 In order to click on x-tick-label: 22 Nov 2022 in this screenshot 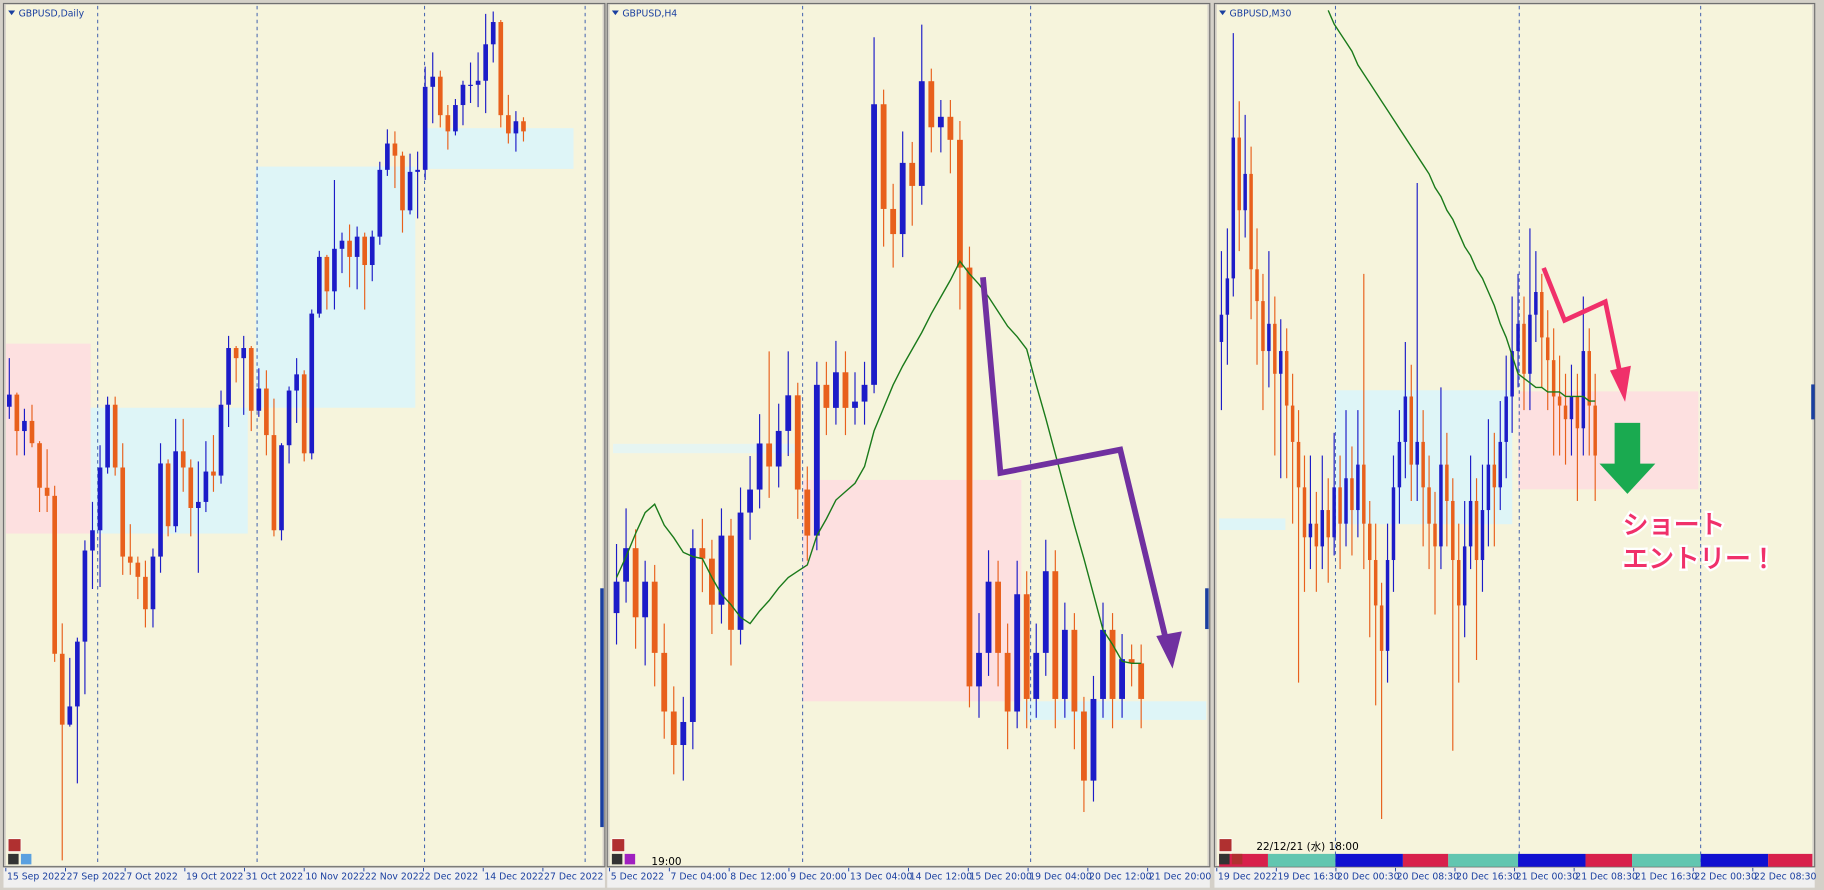, I will do `click(395, 877)`.